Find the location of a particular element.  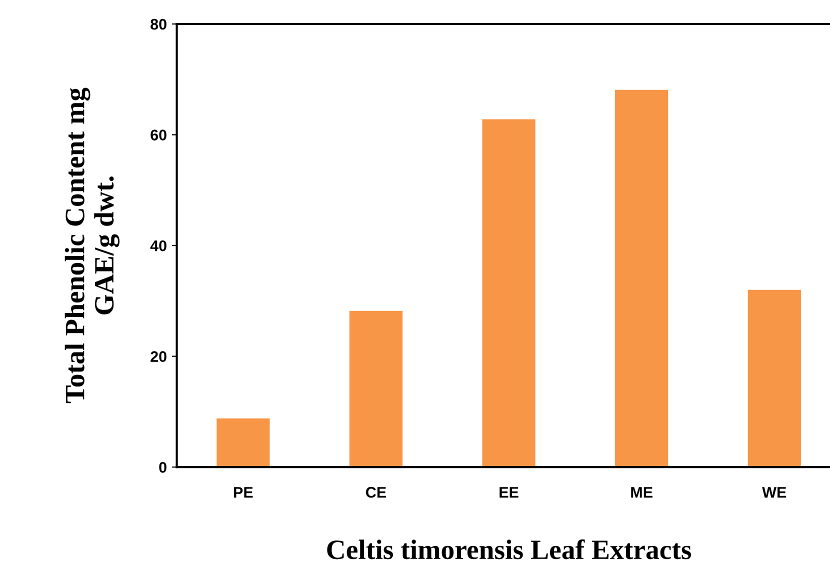

x-tick-label: EE is located at coordinates (509, 492).